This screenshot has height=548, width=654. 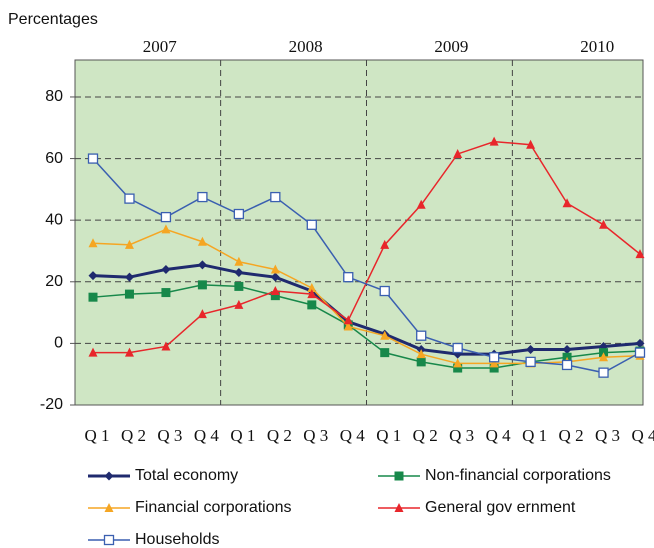 I want to click on y-tick-label: 40, so click(x=54, y=219).